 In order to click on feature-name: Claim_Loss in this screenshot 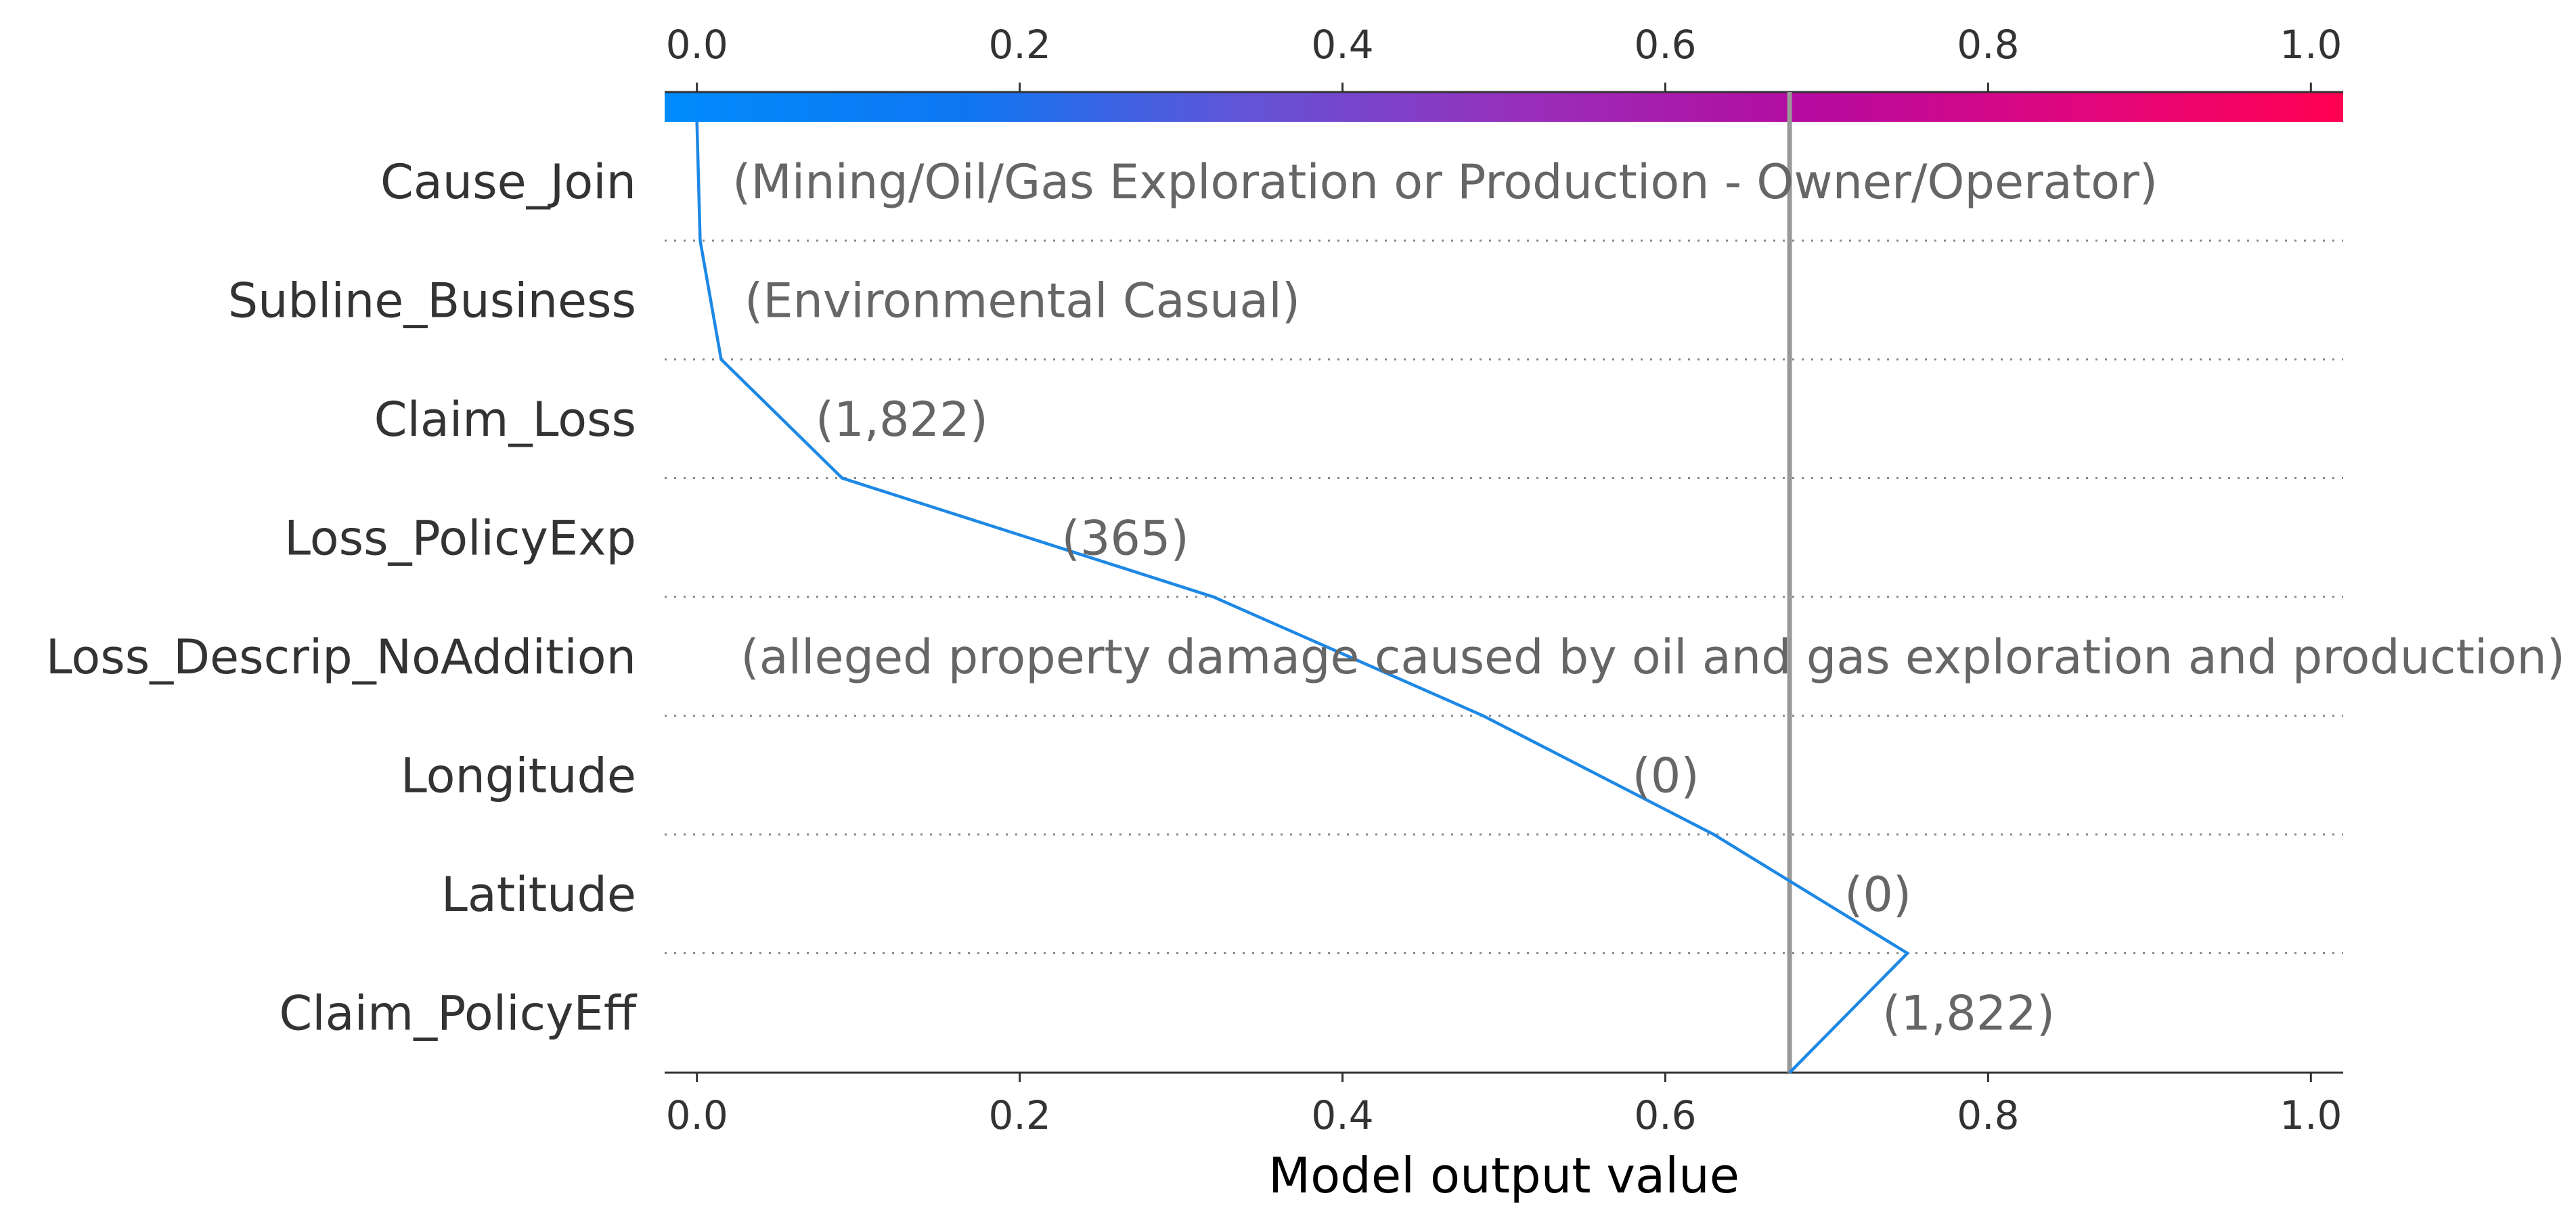, I will do `click(505, 419)`.